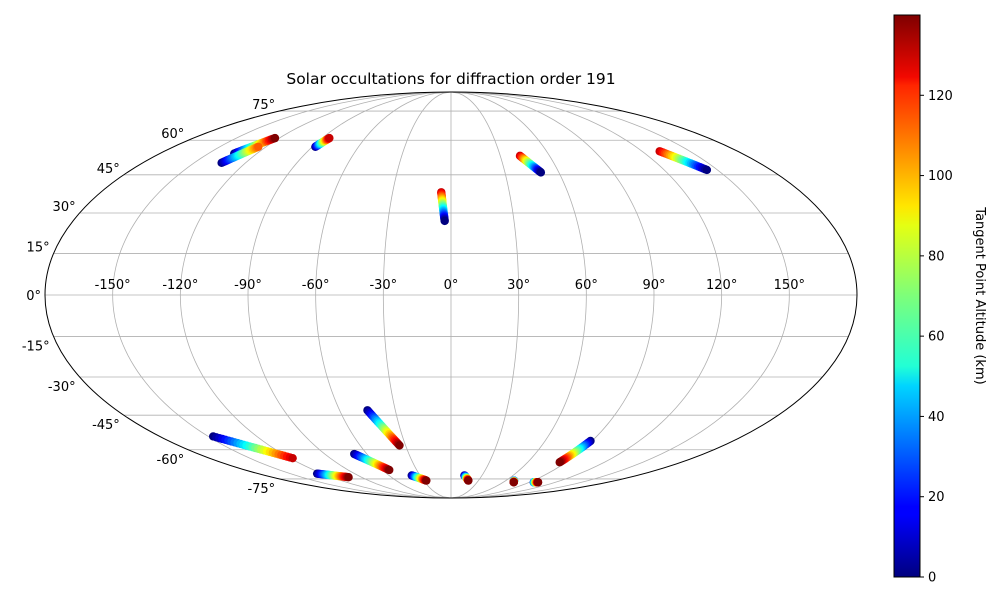  Describe the element at coordinates (383, 285) in the screenshot. I see `lon-tick-label: -30°` at that location.